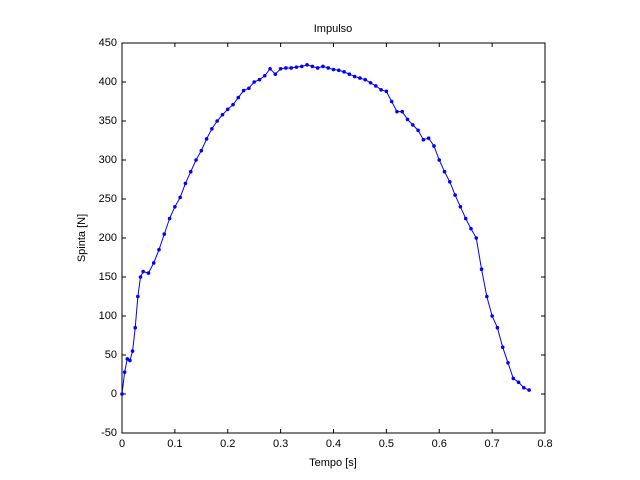 Image resolution: width=640 pixels, height=480 pixels. What do you see at coordinates (174, 444) in the screenshot?
I see `x-tick-label: 0.1` at bounding box center [174, 444].